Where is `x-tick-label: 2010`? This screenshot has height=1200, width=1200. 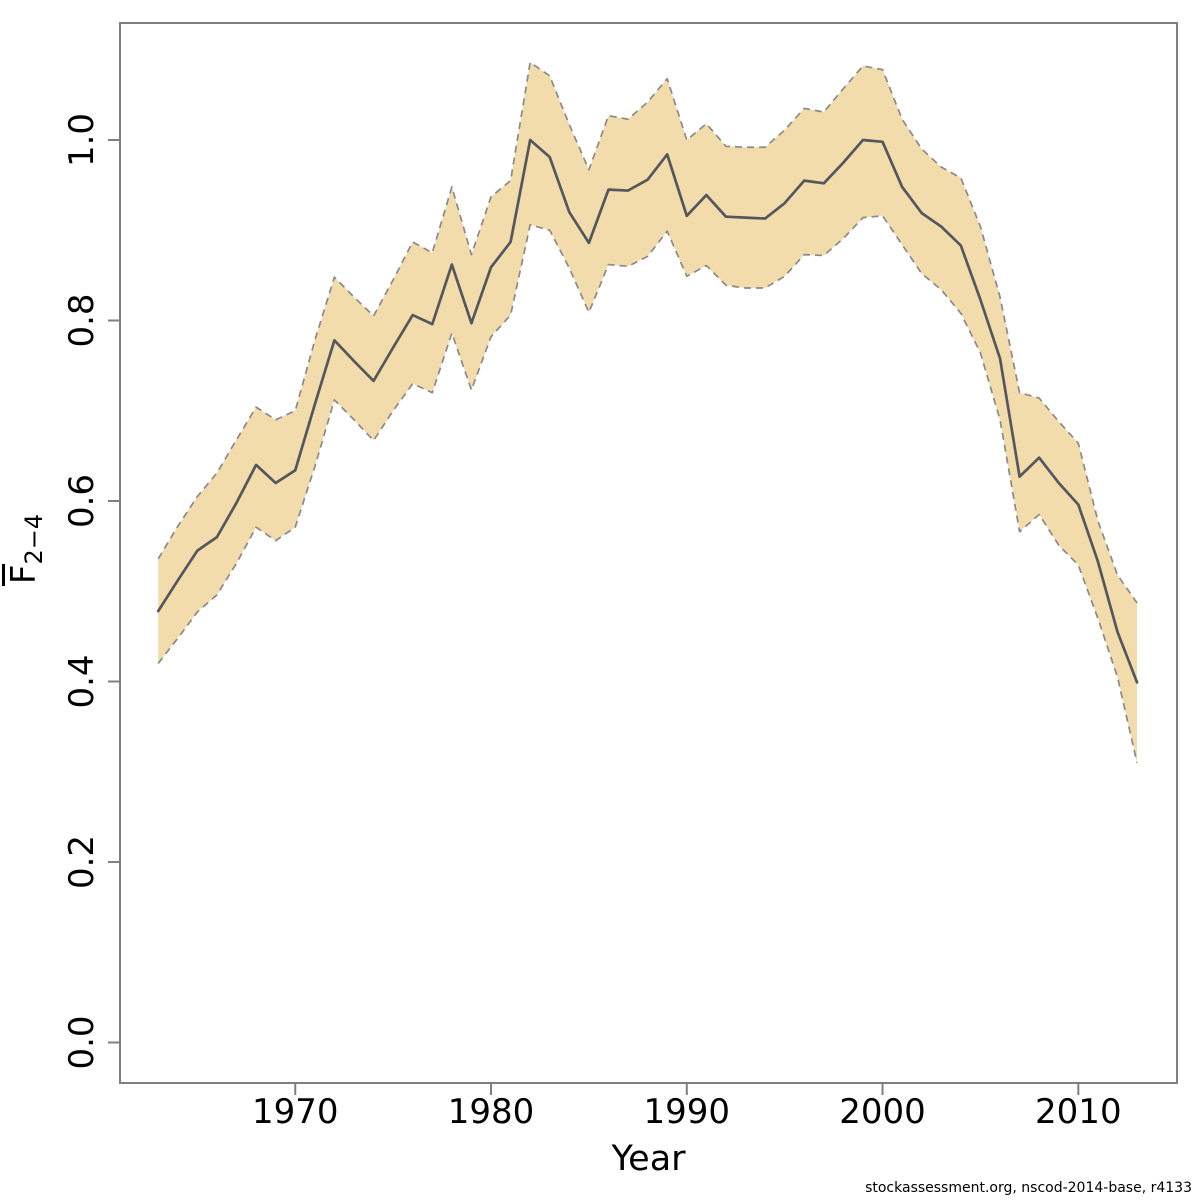
x-tick-label: 2010 is located at coordinates (1078, 1112).